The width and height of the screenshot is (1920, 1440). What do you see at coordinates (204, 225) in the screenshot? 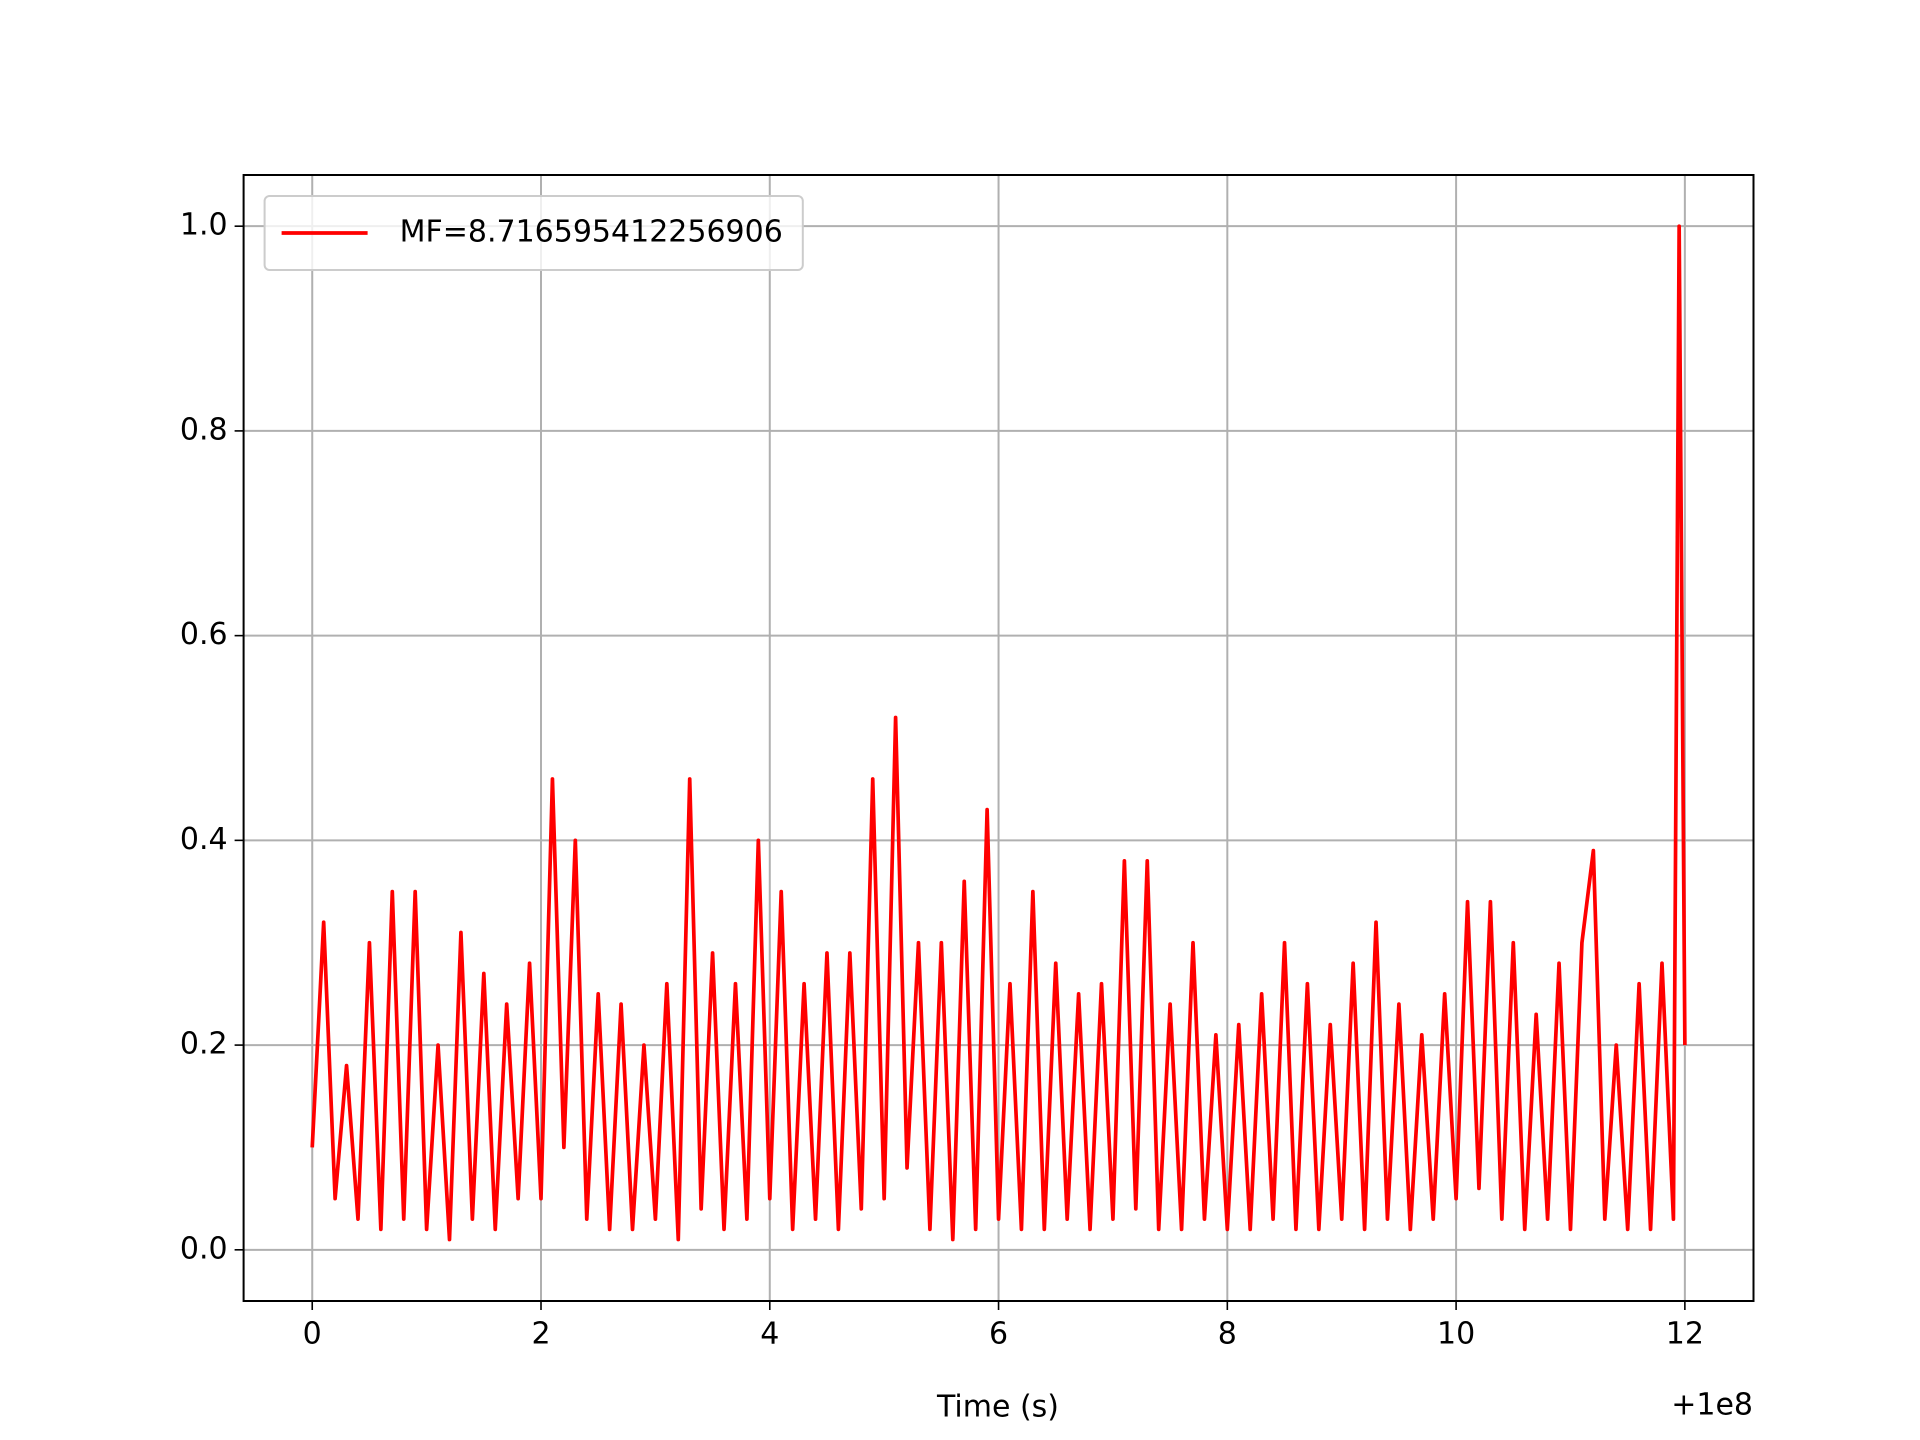
I see `y-tick-label: 1.0` at bounding box center [204, 225].